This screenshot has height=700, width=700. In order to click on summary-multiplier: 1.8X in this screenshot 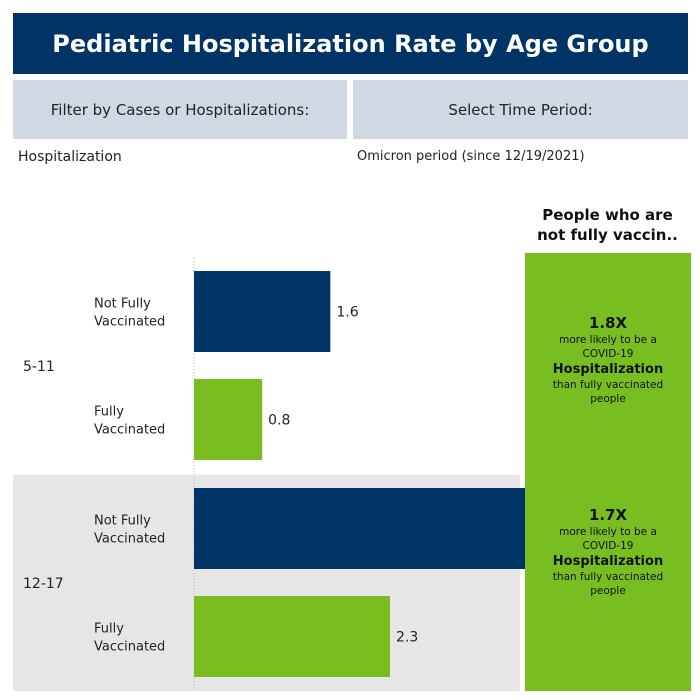, I will do `click(608, 323)`.